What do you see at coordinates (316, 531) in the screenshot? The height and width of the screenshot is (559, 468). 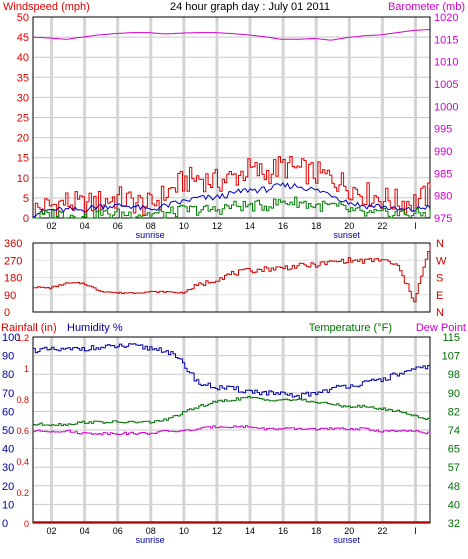 I see `humidity-x-tick-label: 18` at bounding box center [316, 531].